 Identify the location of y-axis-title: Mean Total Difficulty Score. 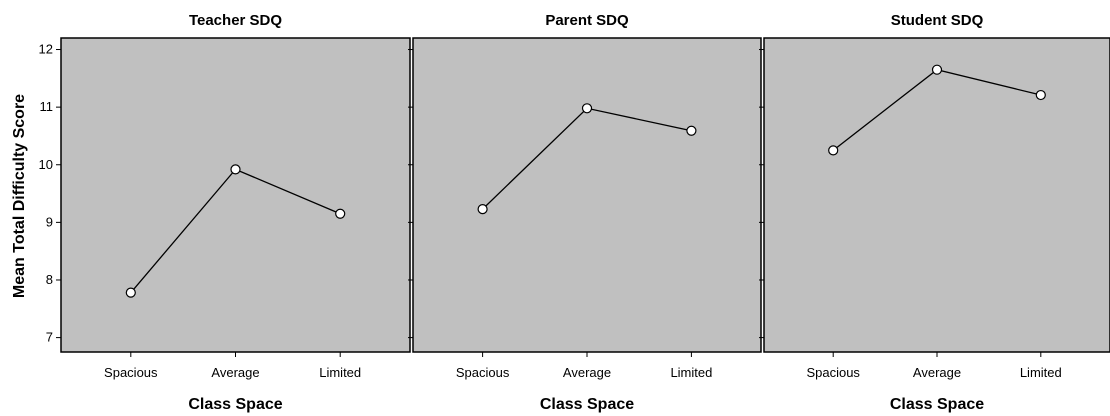
(19, 196).